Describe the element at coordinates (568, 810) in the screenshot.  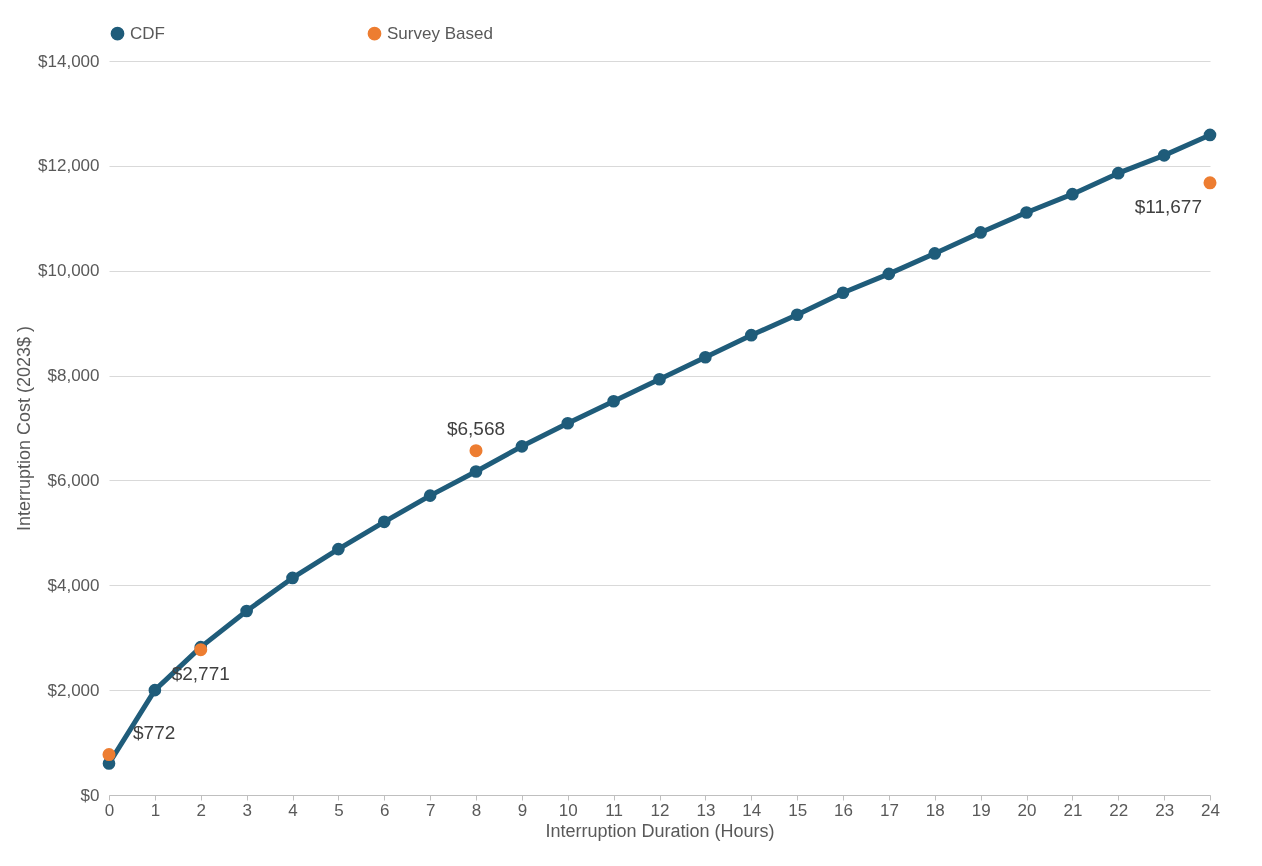
I see `x-tick-label: 10` at that location.